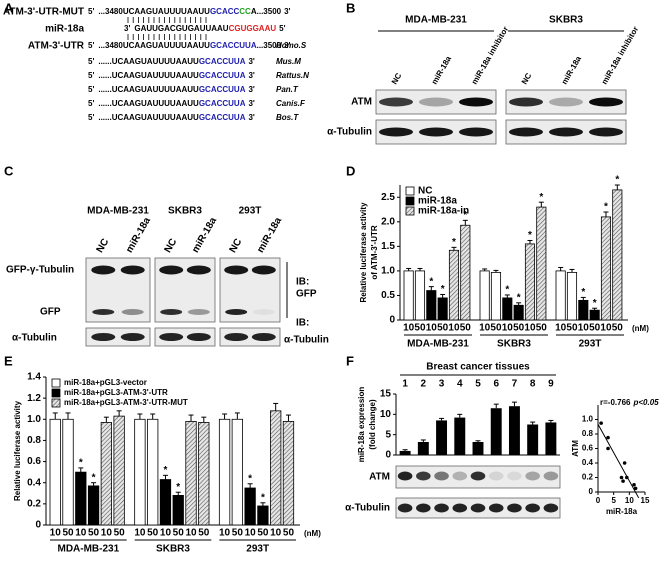  What do you see at coordinates (306, 294) in the screenshot?
I see `ib-label: GFP` at bounding box center [306, 294].